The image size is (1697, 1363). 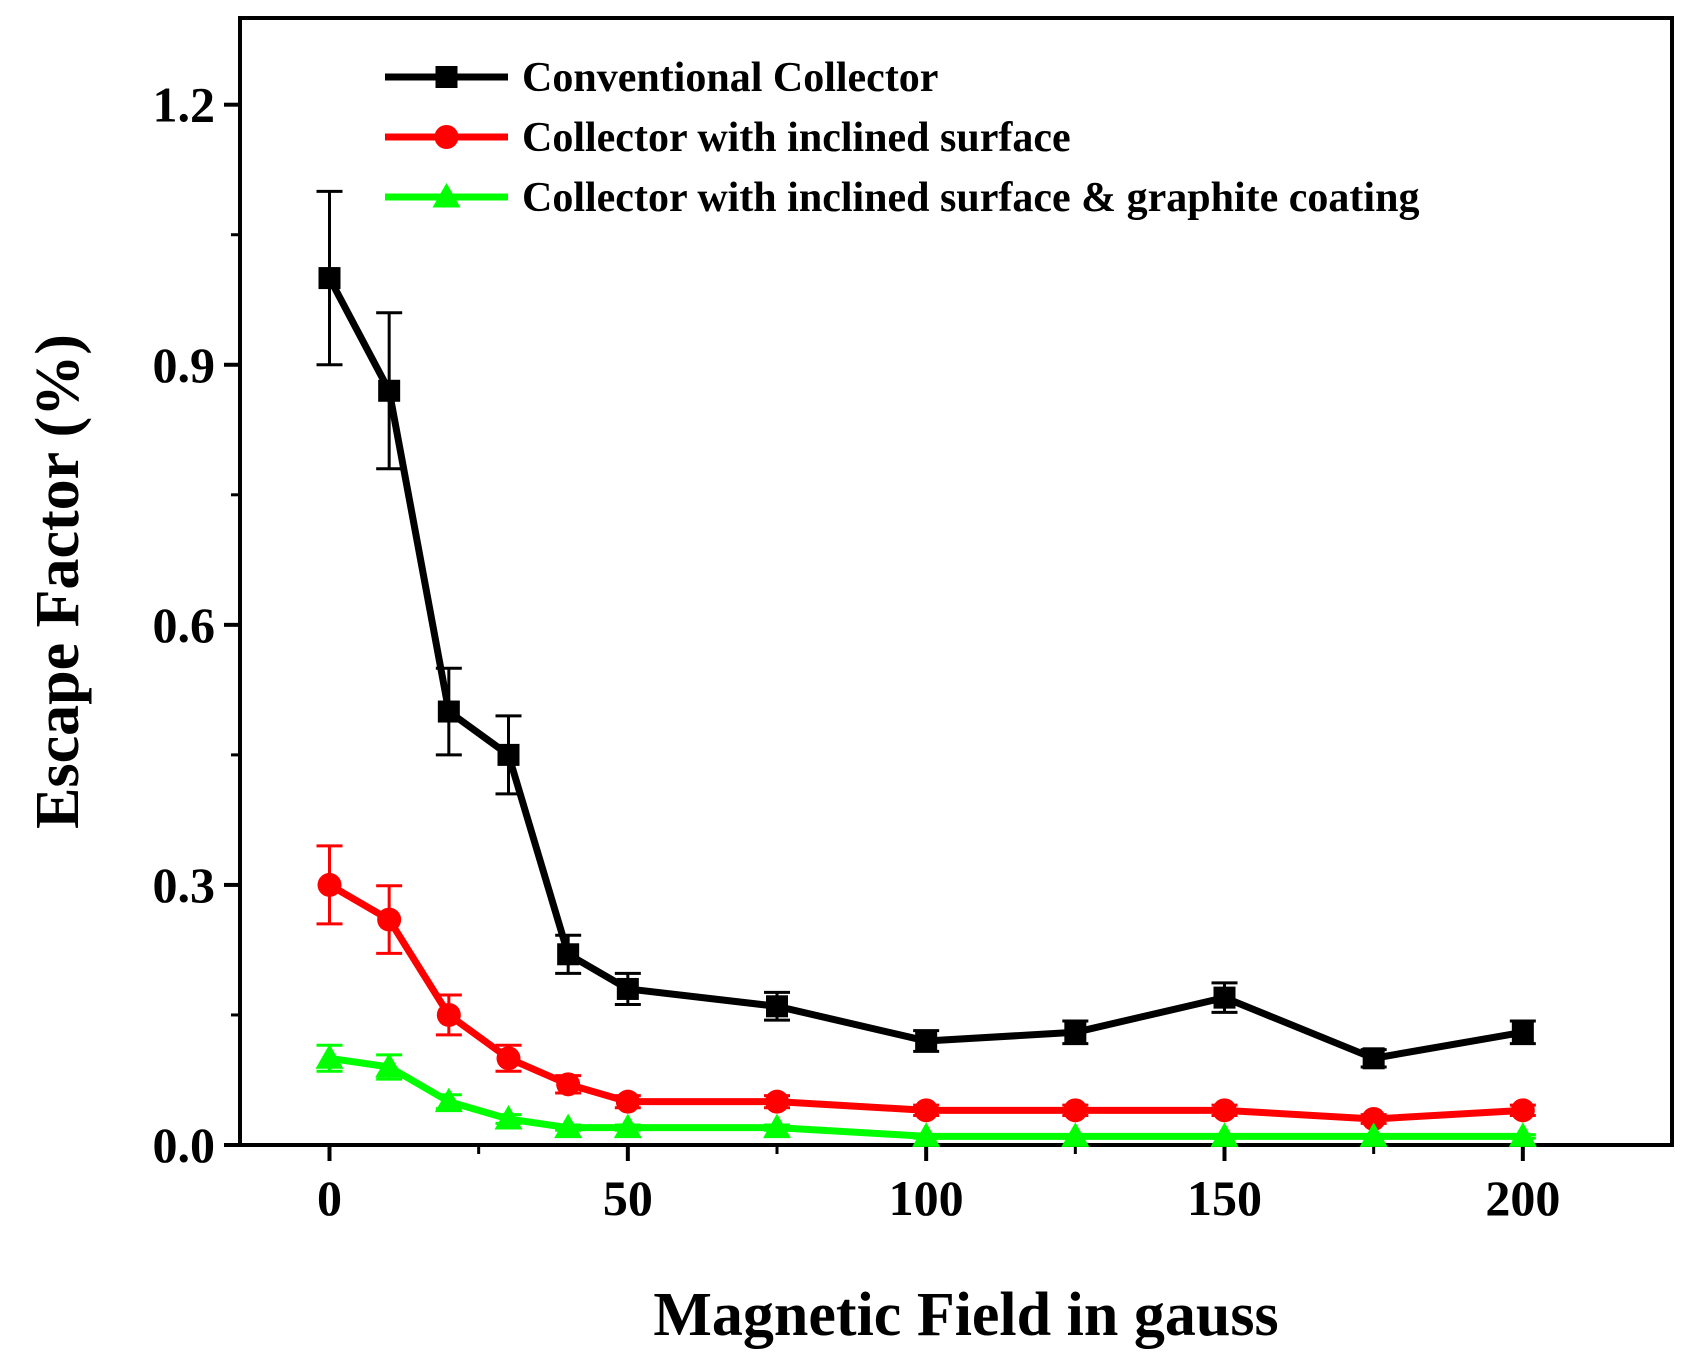 I want to click on legend-label-conventional: Conventional Collector, so click(x=730, y=78).